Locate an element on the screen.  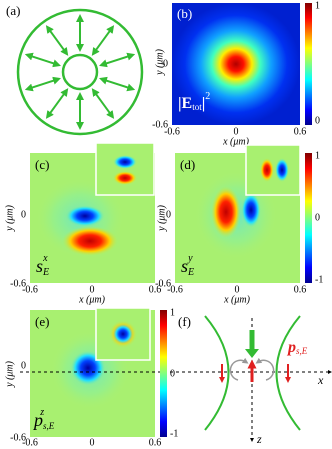
panel-a: (a) is located at coordinates (75, 69).